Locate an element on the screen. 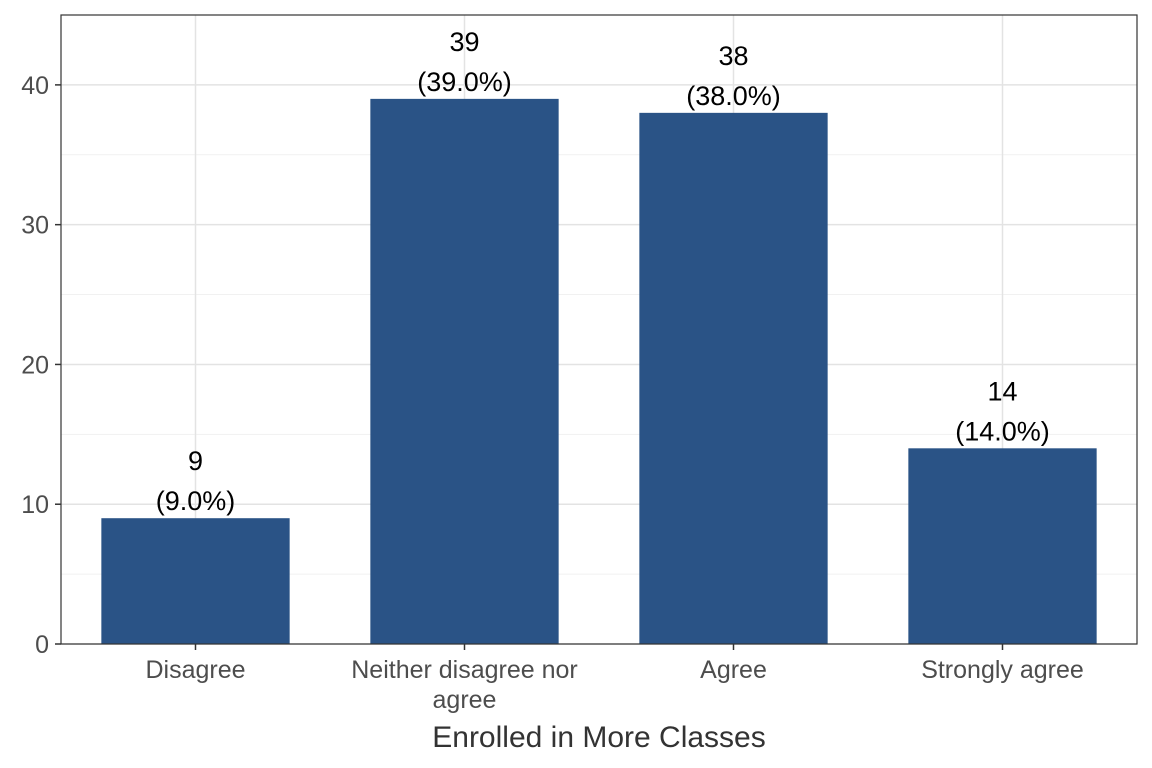  y-tick-label: 30 is located at coordinates (35, 226).